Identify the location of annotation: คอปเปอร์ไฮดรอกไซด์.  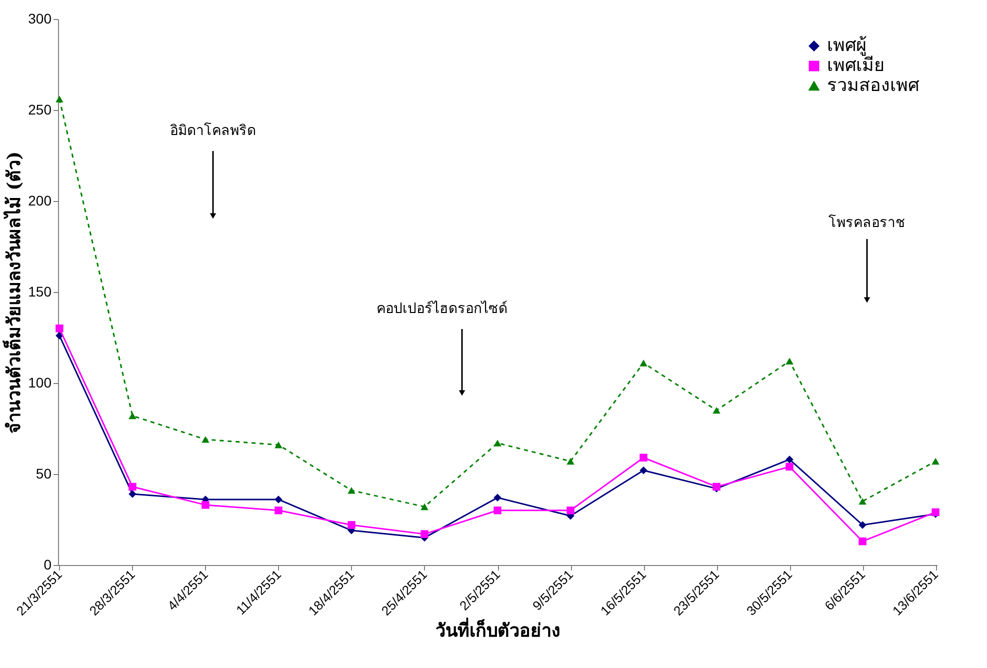
(442, 308).